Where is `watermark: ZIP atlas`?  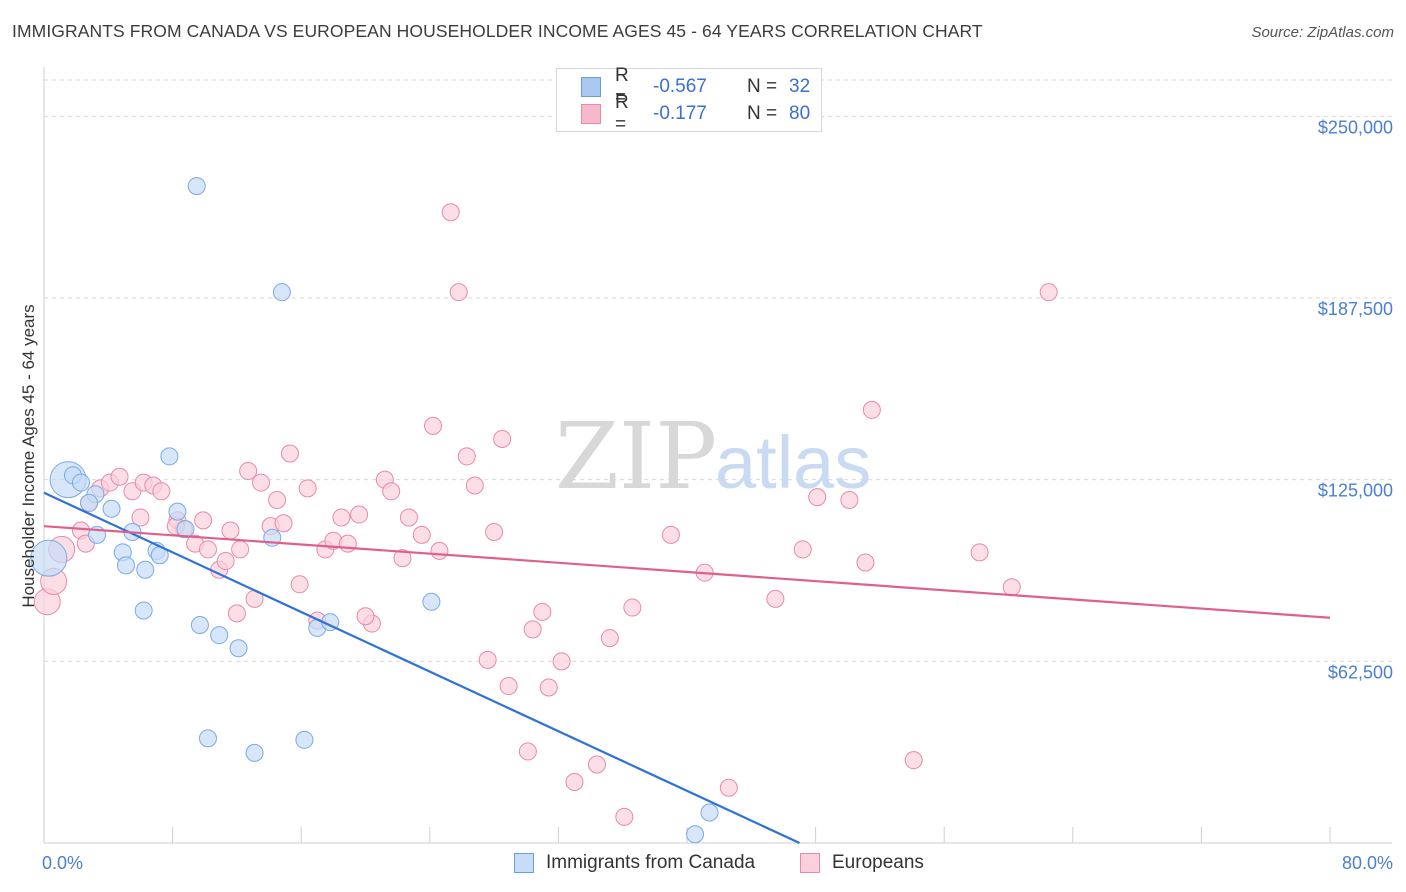
watermark: ZIP atlas is located at coordinates (713, 456).